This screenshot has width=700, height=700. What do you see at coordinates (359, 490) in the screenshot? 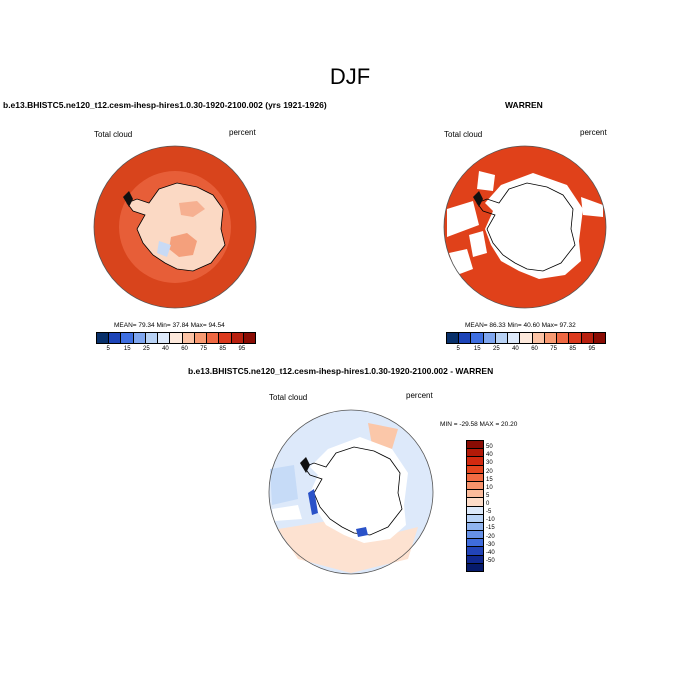
I see `diff-no-data-interior` at bounding box center [359, 490].